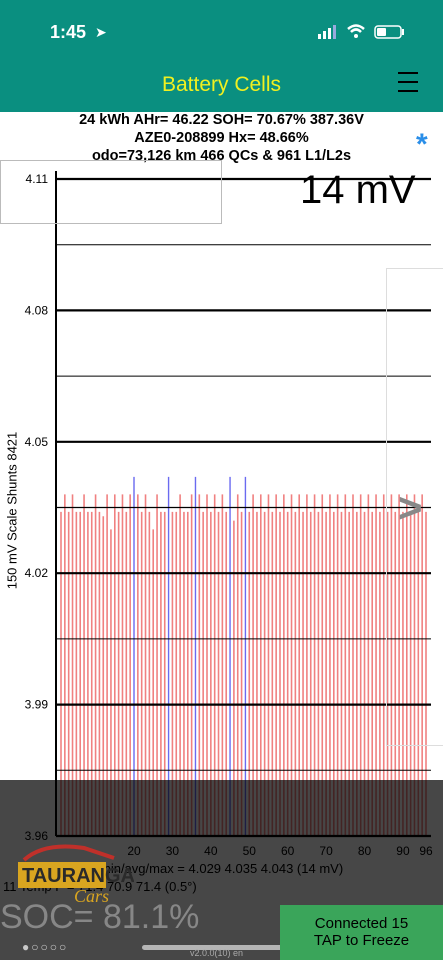 This screenshot has width=443, height=960. I want to click on menu-icon, so click(409, 82).